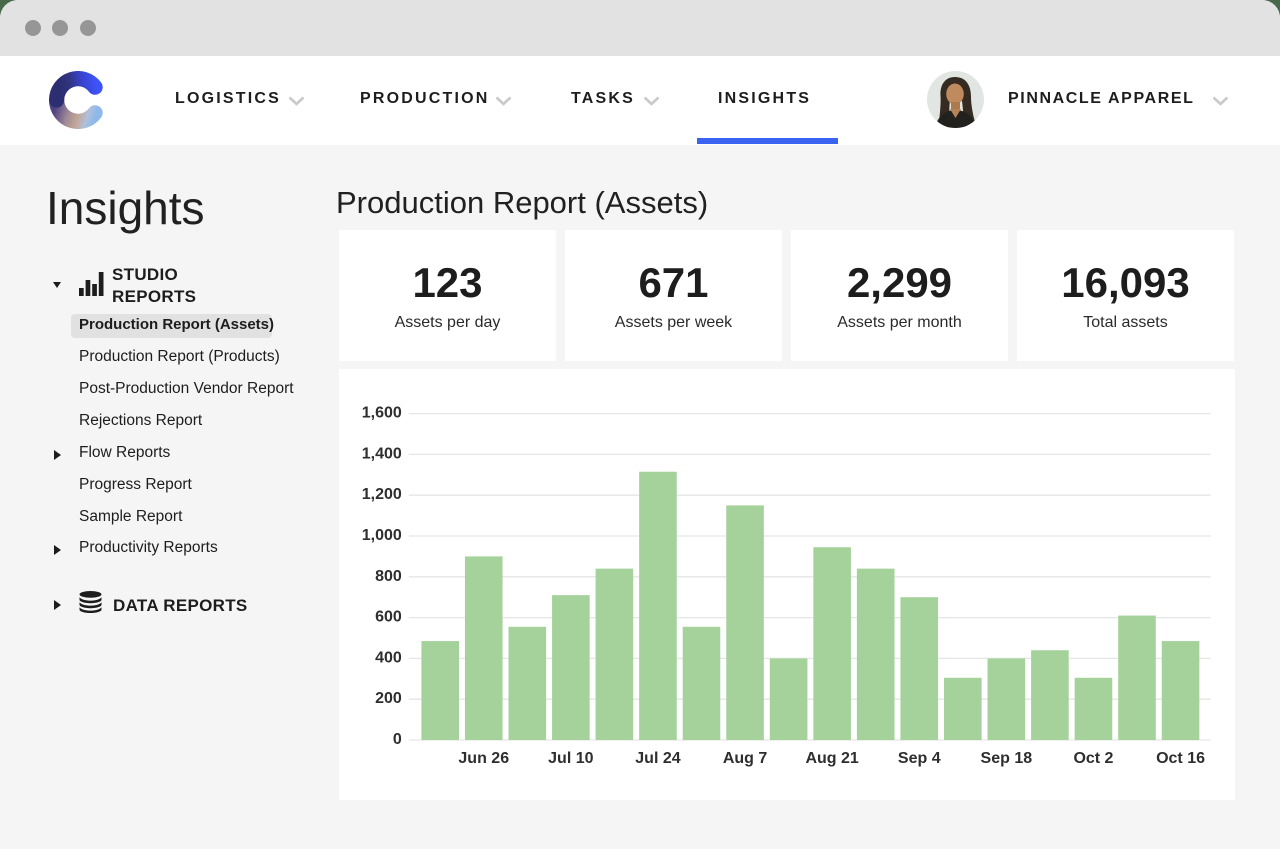 Image resolution: width=1280 pixels, height=849 pixels. What do you see at coordinates (831, 758) in the screenshot?
I see `svg-text: Aug 21` at bounding box center [831, 758].